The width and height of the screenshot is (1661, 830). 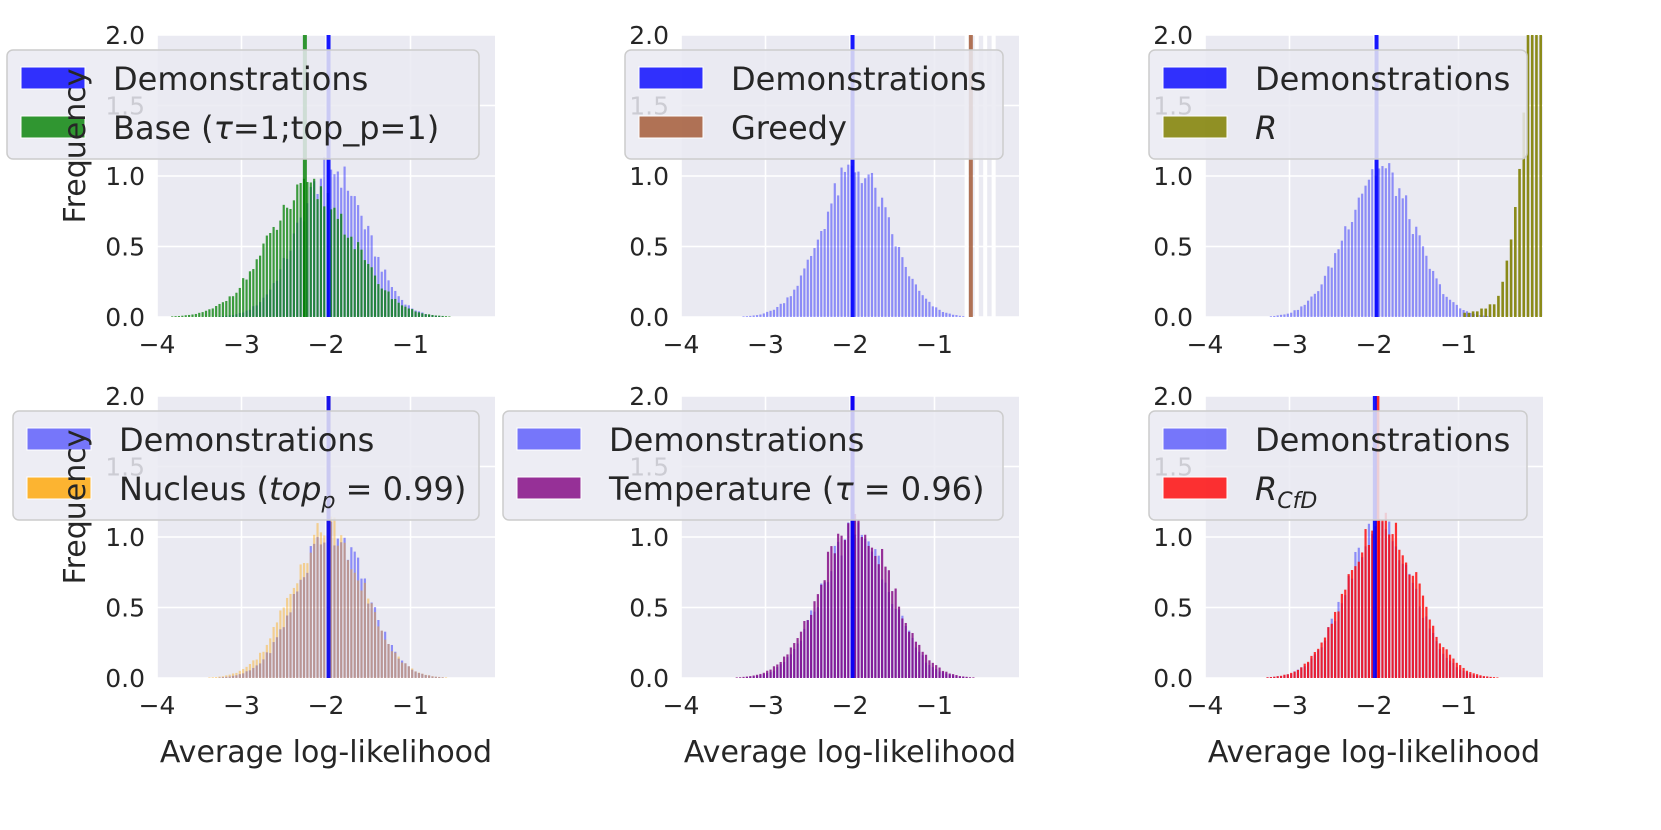 I want to click on y-tick-label: 2.0, so click(x=125, y=396).